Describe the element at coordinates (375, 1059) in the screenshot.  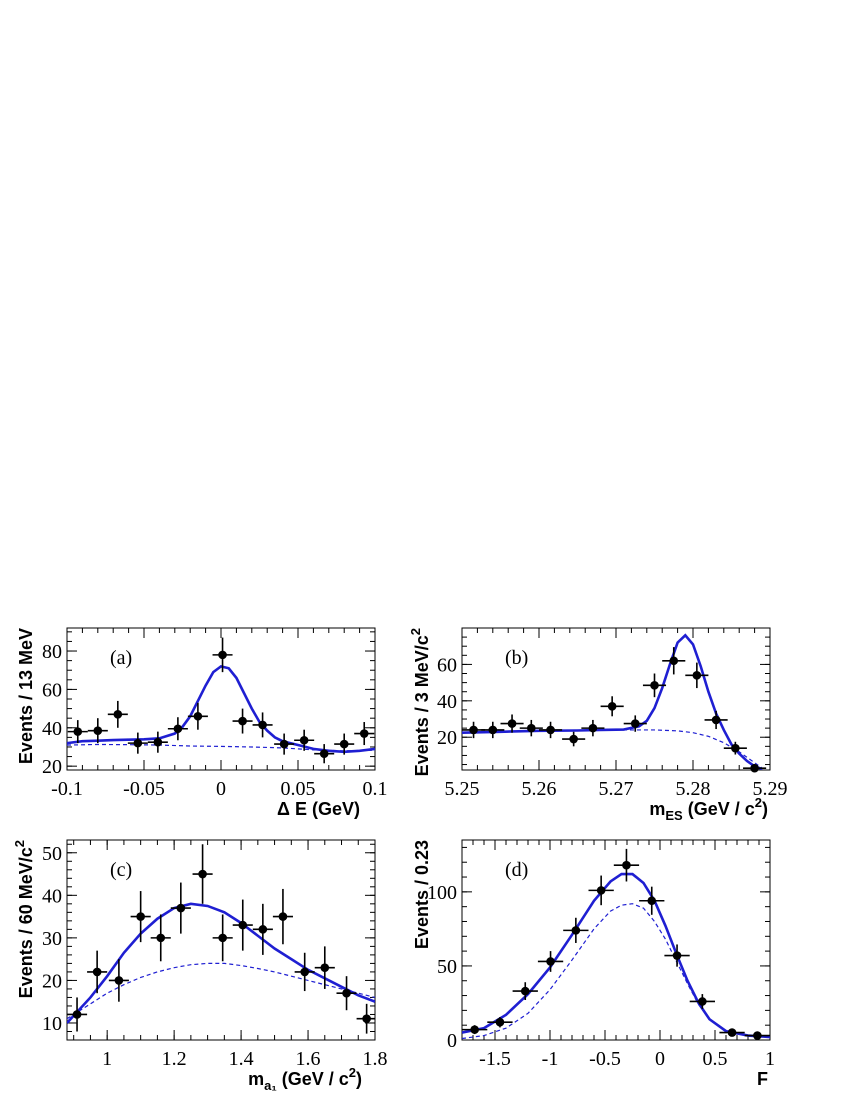
I see `x-tick-label: 1.8` at that location.